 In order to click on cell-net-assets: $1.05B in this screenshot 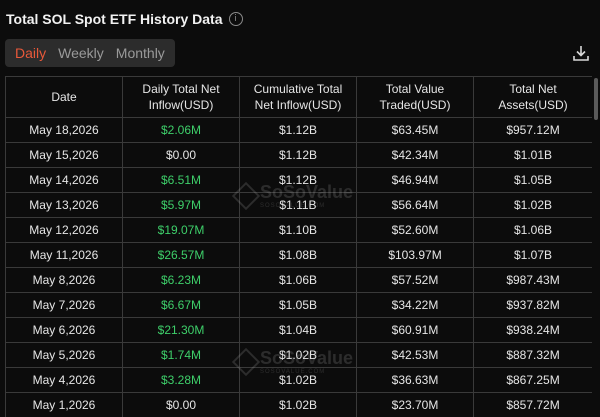, I will do `click(532, 180)`.